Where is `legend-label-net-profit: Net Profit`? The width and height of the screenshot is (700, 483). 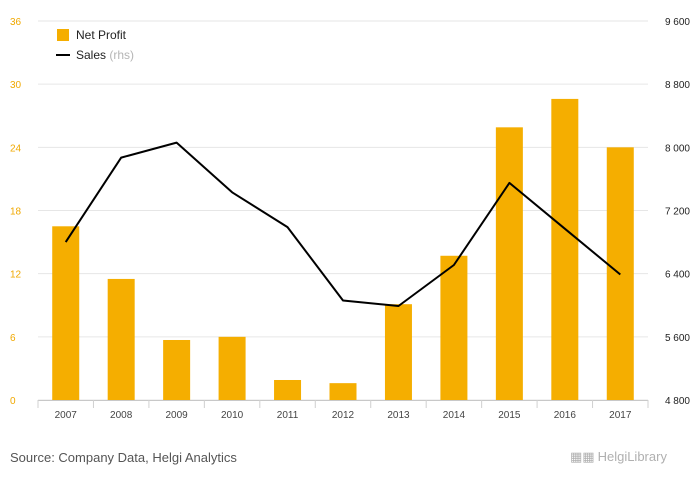
legend-label-net-profit: Net Profit is located at coordinates (101, 35).